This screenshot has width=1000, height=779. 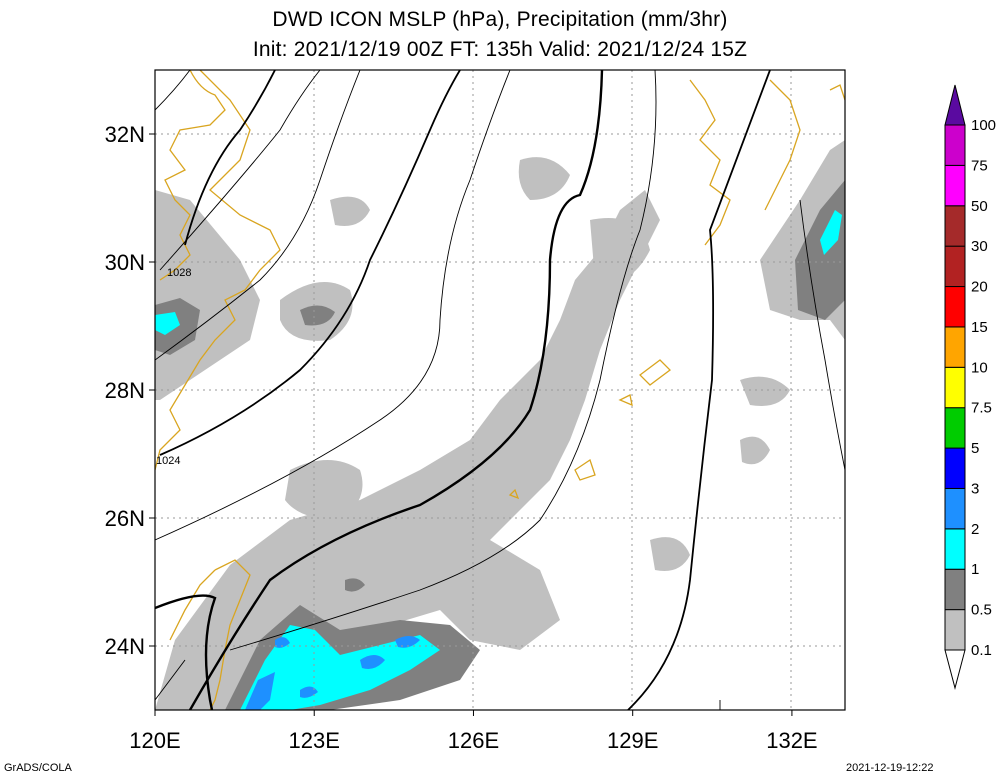 I want to click on isobar-label-1028: 1028, so click(x=179, y=273).